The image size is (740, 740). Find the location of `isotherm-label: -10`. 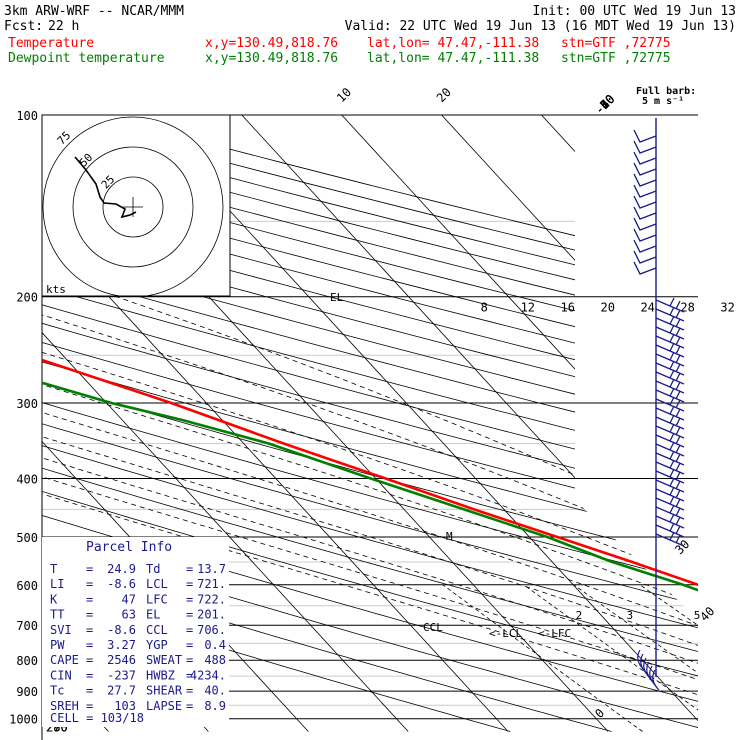

isotherm-label: -10 is located at coordinates (604, 104).